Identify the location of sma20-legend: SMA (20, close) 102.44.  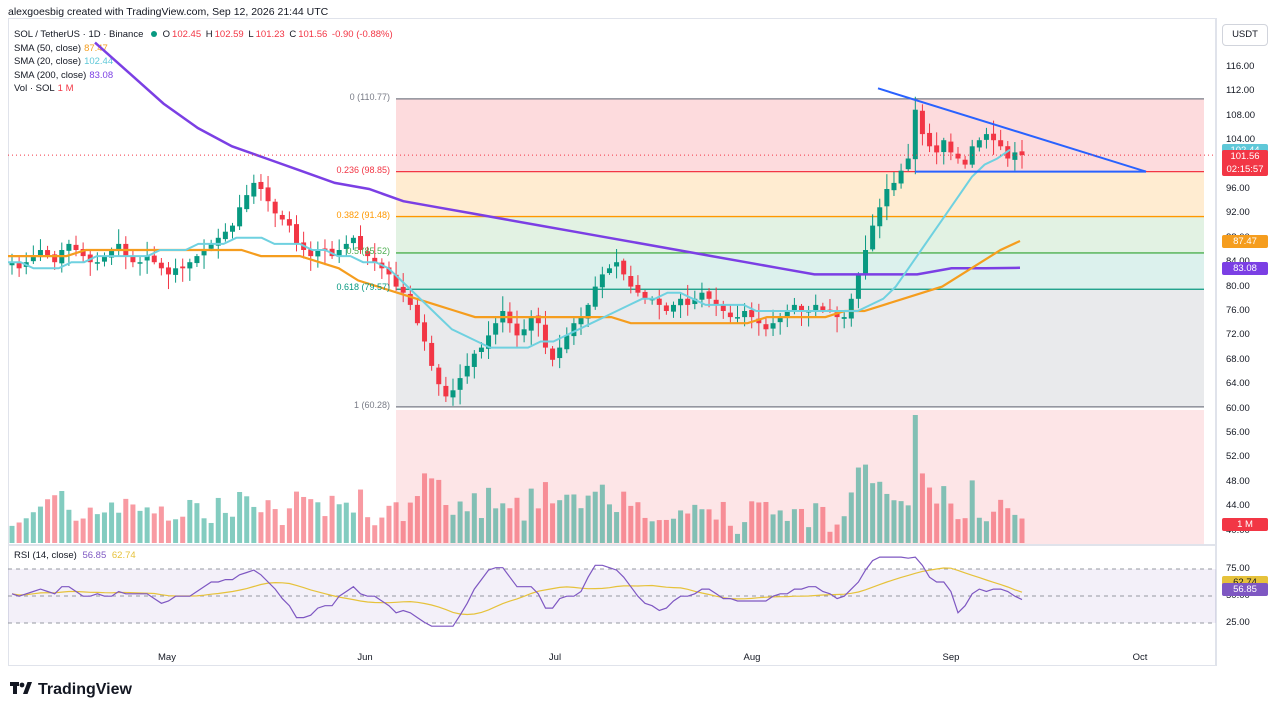
(204, 62).